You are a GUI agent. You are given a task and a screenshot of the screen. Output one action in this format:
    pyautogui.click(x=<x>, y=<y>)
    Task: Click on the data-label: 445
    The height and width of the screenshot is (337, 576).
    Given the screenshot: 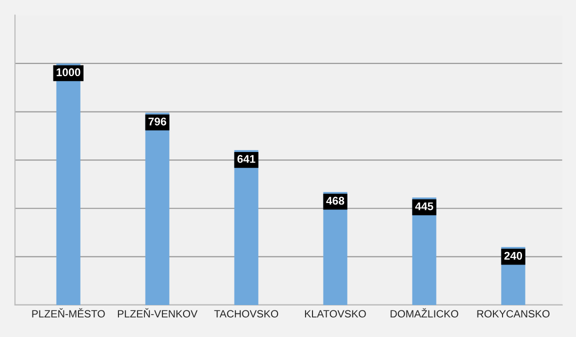 What is the action you would take?
    pyautogui.click(x=424, y=206)
    